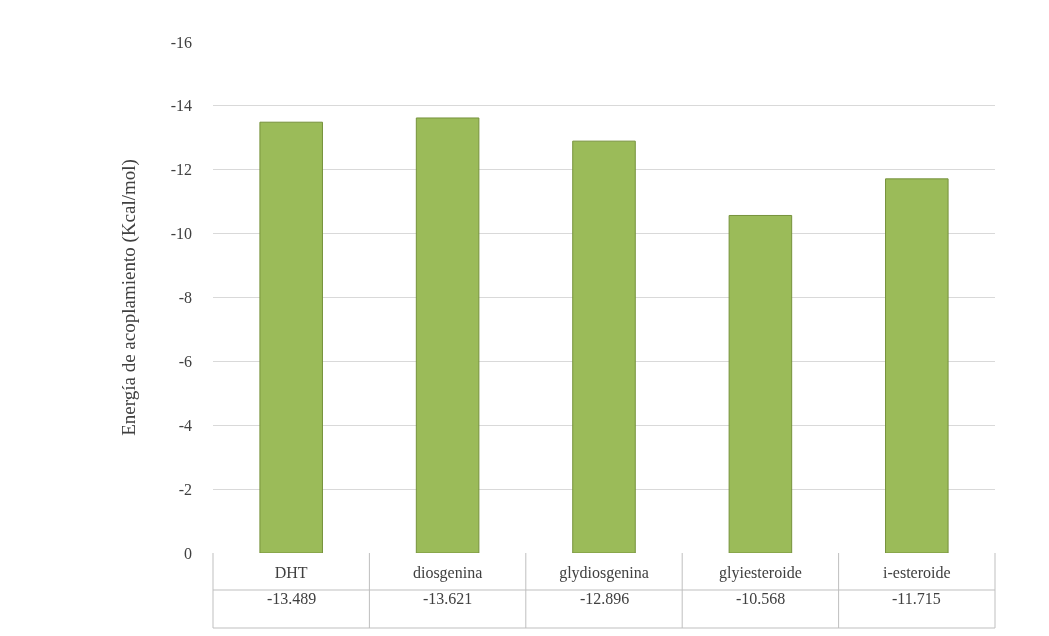  Describe the element at coordinates (604, 573) in the screenshot. I see `x-tick-label: glydiosgenina` at that location.